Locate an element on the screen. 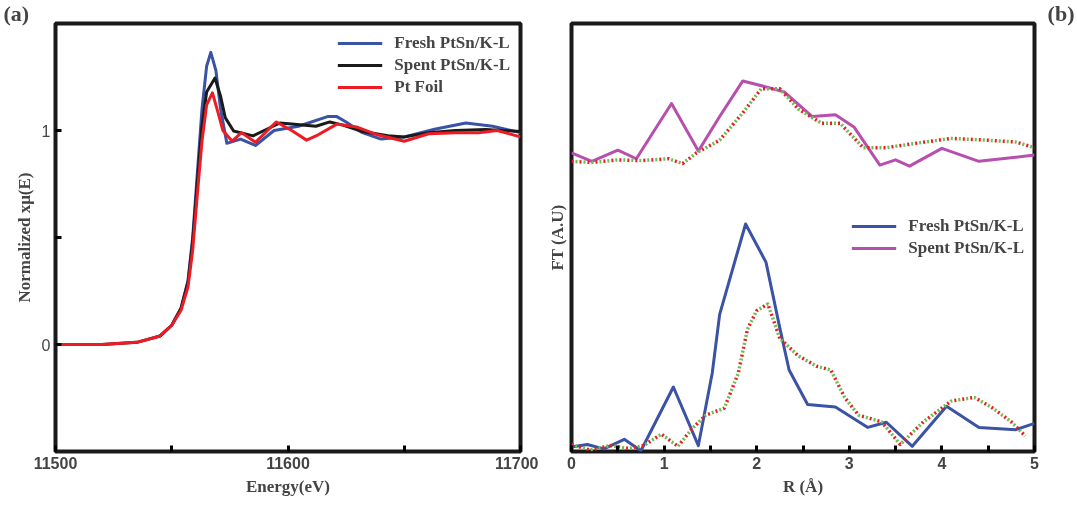 The height and width of the screenshot is (531, 1077). x-tick-label: 5 is located at coordinates (1035, 463).